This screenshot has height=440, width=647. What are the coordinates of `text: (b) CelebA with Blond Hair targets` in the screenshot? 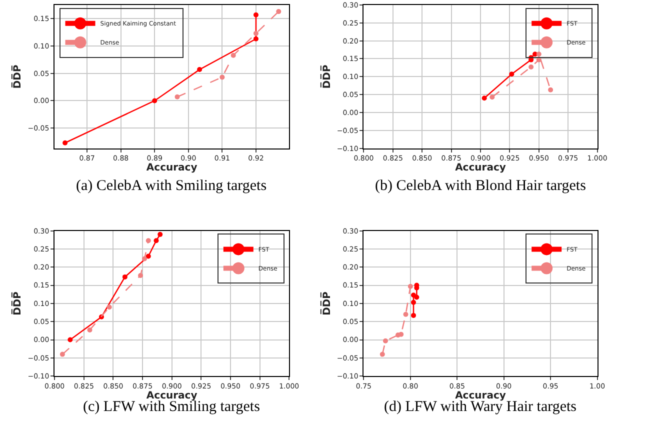 It's located at (480, 186).